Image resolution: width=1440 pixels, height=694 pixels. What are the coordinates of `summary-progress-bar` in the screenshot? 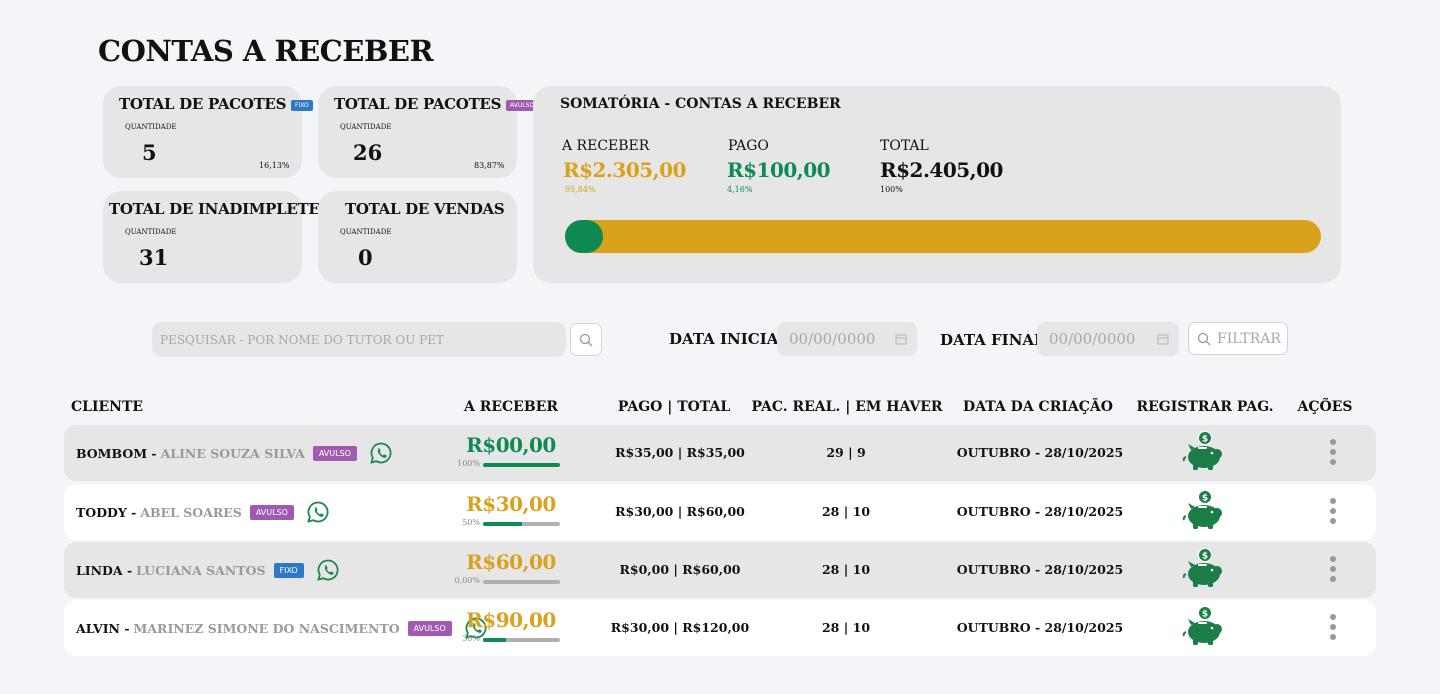 It's located at (943, 236).